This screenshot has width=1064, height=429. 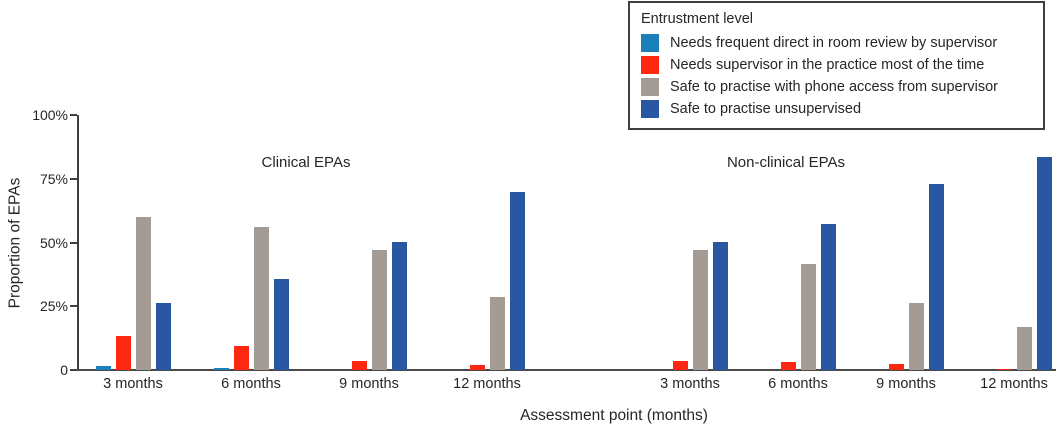 What do you see at coordinates (53, 306) in the screenshot?
I see `y-tick-label: 25%` at bounding box center [53, 306].